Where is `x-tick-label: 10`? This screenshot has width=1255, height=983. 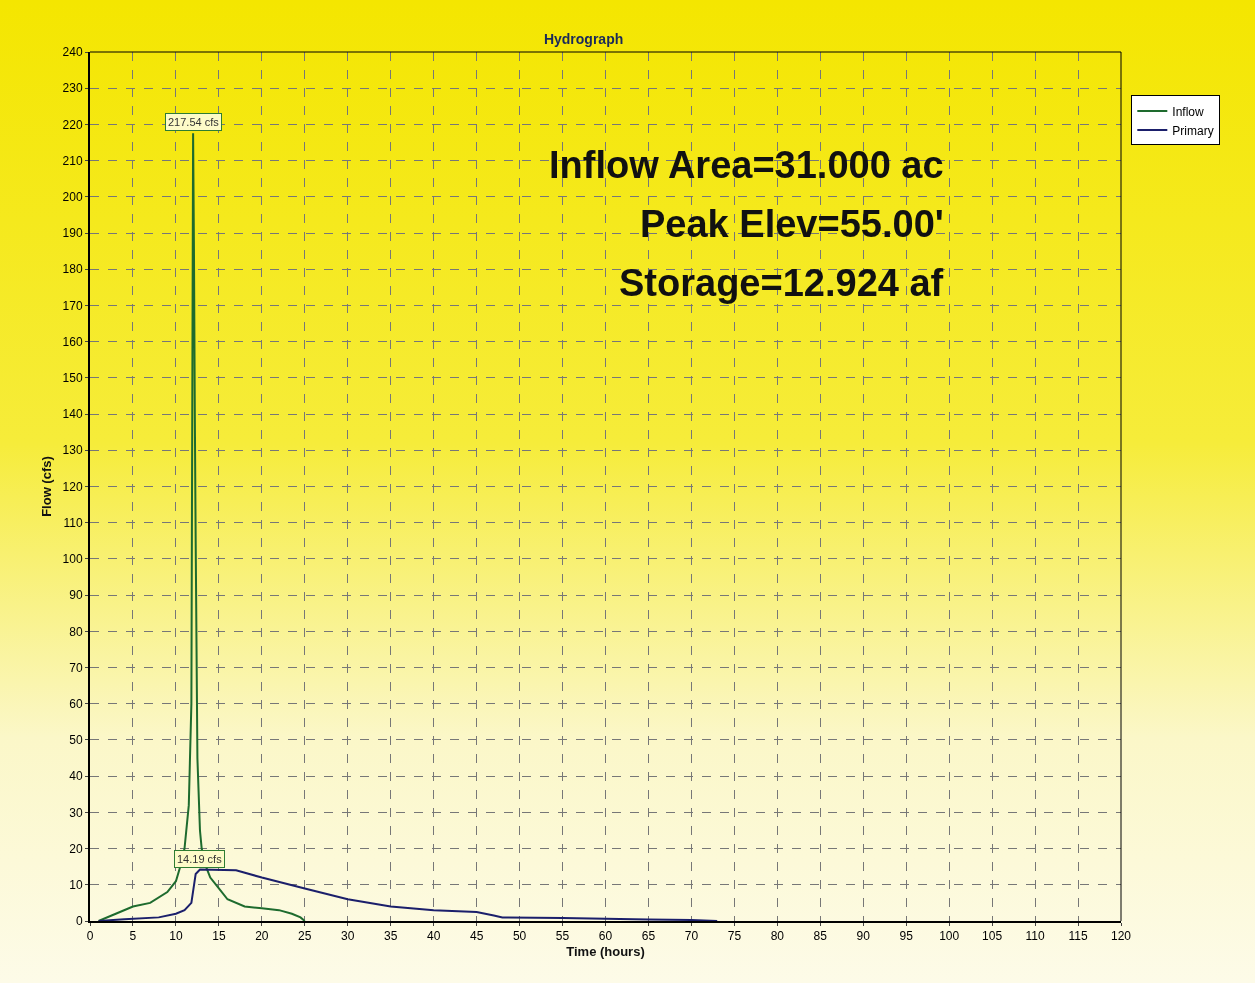 x-tick-label: 10 is located at coordinates (176, 936).